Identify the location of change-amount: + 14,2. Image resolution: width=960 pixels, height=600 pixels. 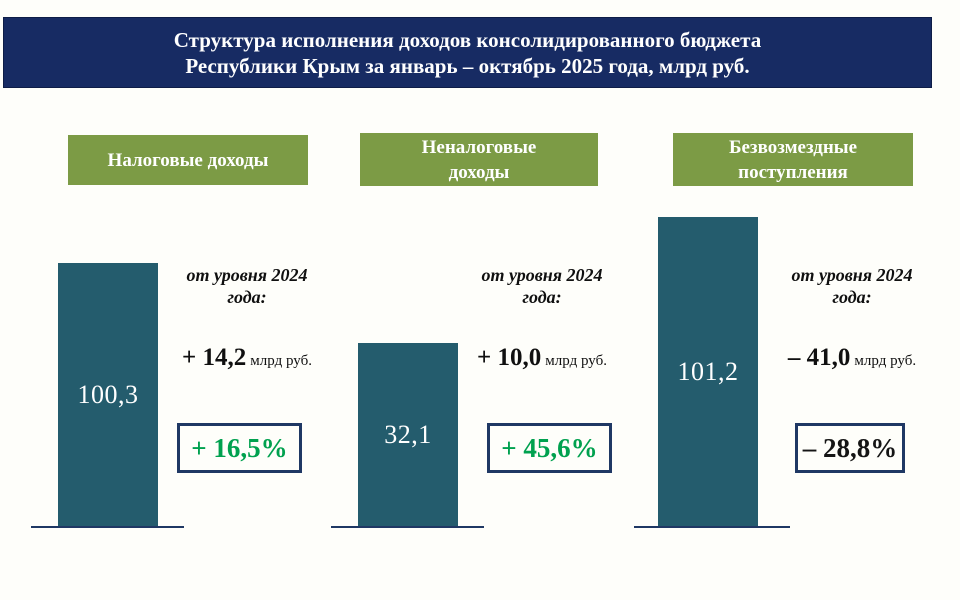
(214, 357).